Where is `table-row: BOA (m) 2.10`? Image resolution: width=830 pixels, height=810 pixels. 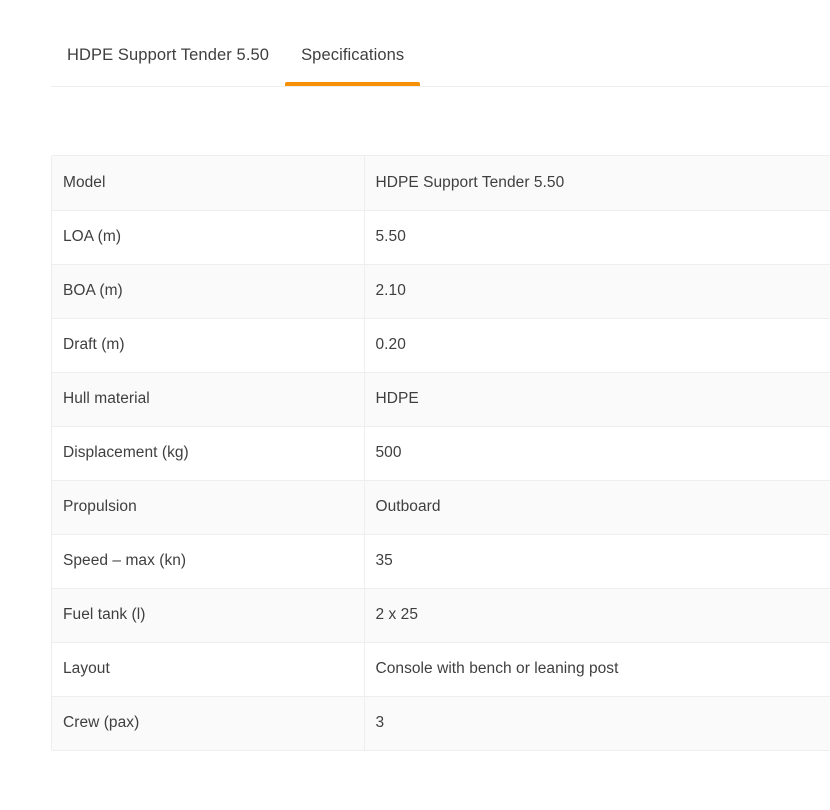 table-row: BOA (m) 2.10 is located at coordinates (441, 291).